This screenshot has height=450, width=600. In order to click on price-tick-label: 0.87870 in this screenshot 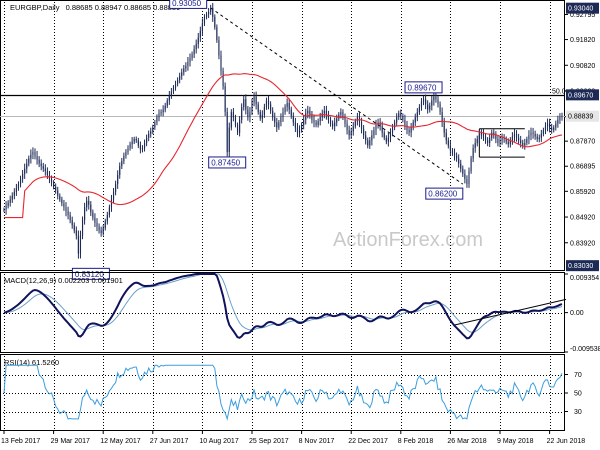, I will do `click(582, 142)`.